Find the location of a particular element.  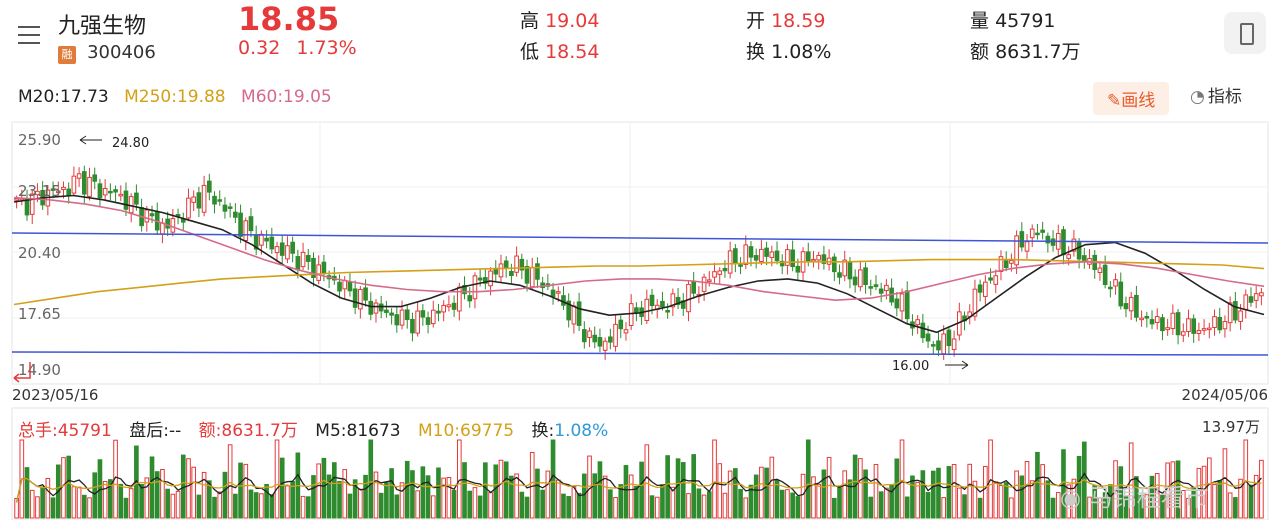

volume-m10-line is located at coordinates (638, 490).